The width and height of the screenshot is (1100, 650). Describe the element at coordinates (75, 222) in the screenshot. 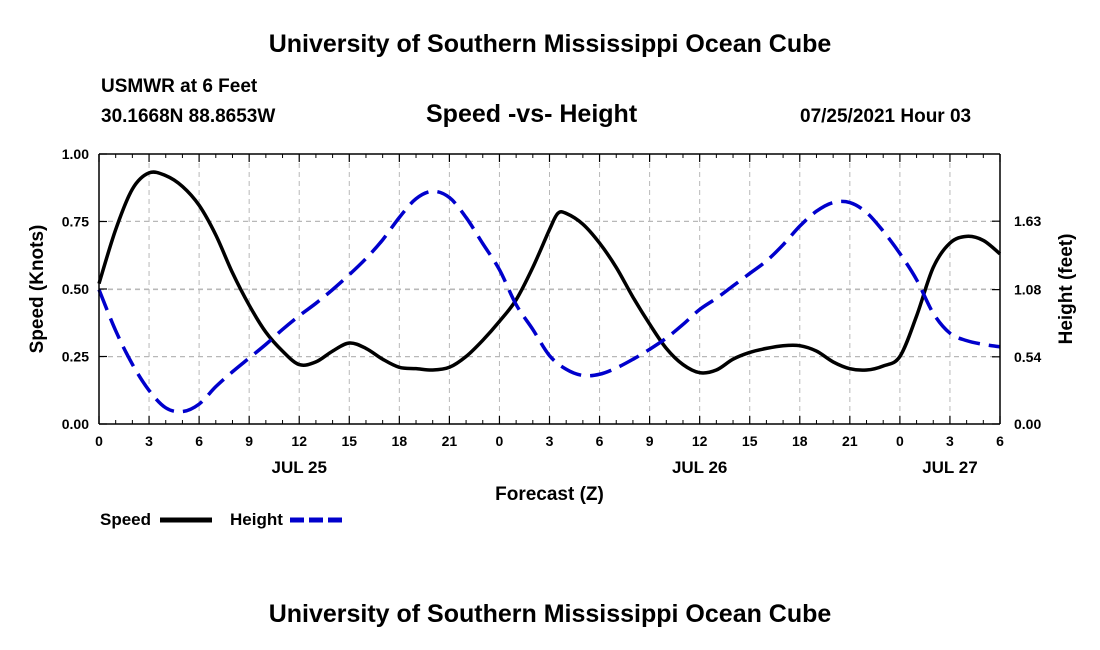

I see `y-tick-label-left: 0.75` at that location.